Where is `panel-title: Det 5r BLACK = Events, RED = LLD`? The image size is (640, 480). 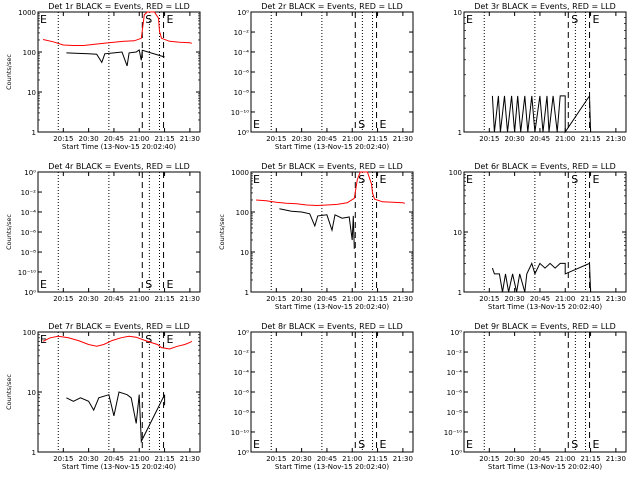 panel-title: Det 5r BLACK = Events, RED = LLD is located at coordinates (332, 166).